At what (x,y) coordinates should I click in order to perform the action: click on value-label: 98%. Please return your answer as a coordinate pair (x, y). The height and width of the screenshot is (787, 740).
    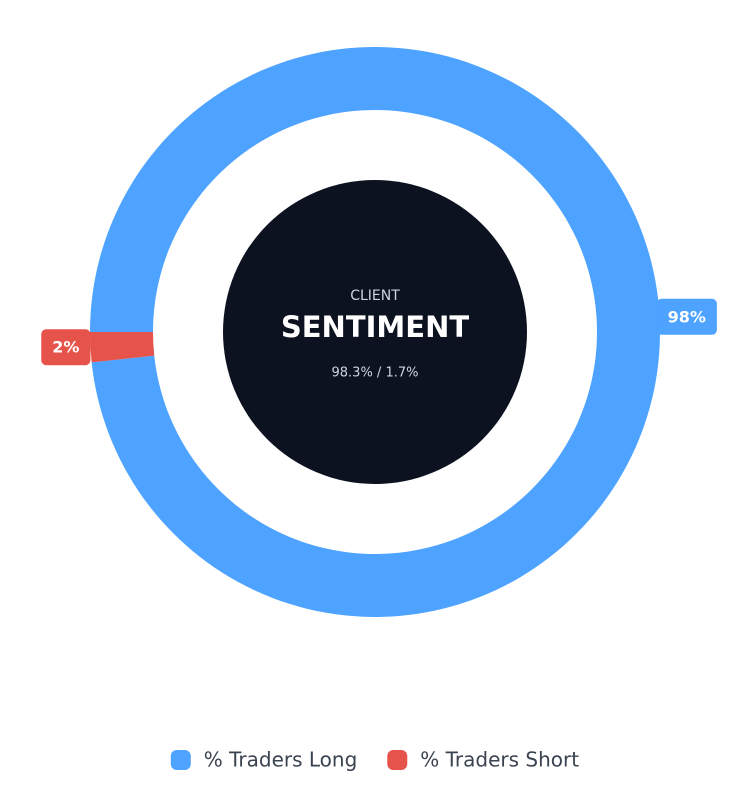
    Looking at the image, I should click on (687, 316).